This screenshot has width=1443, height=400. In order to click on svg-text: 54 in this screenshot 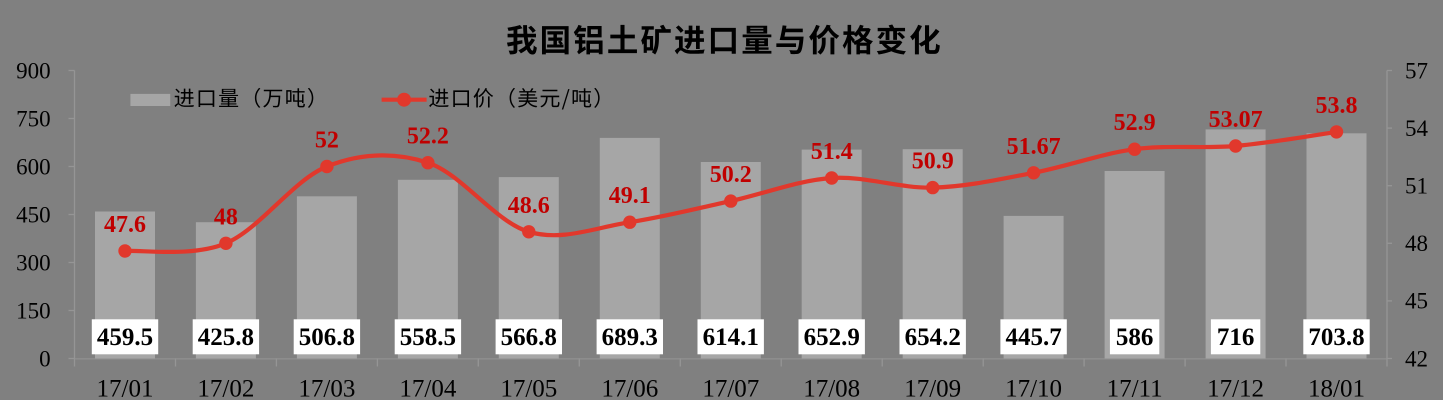, I will do `click(1417, 128)`.